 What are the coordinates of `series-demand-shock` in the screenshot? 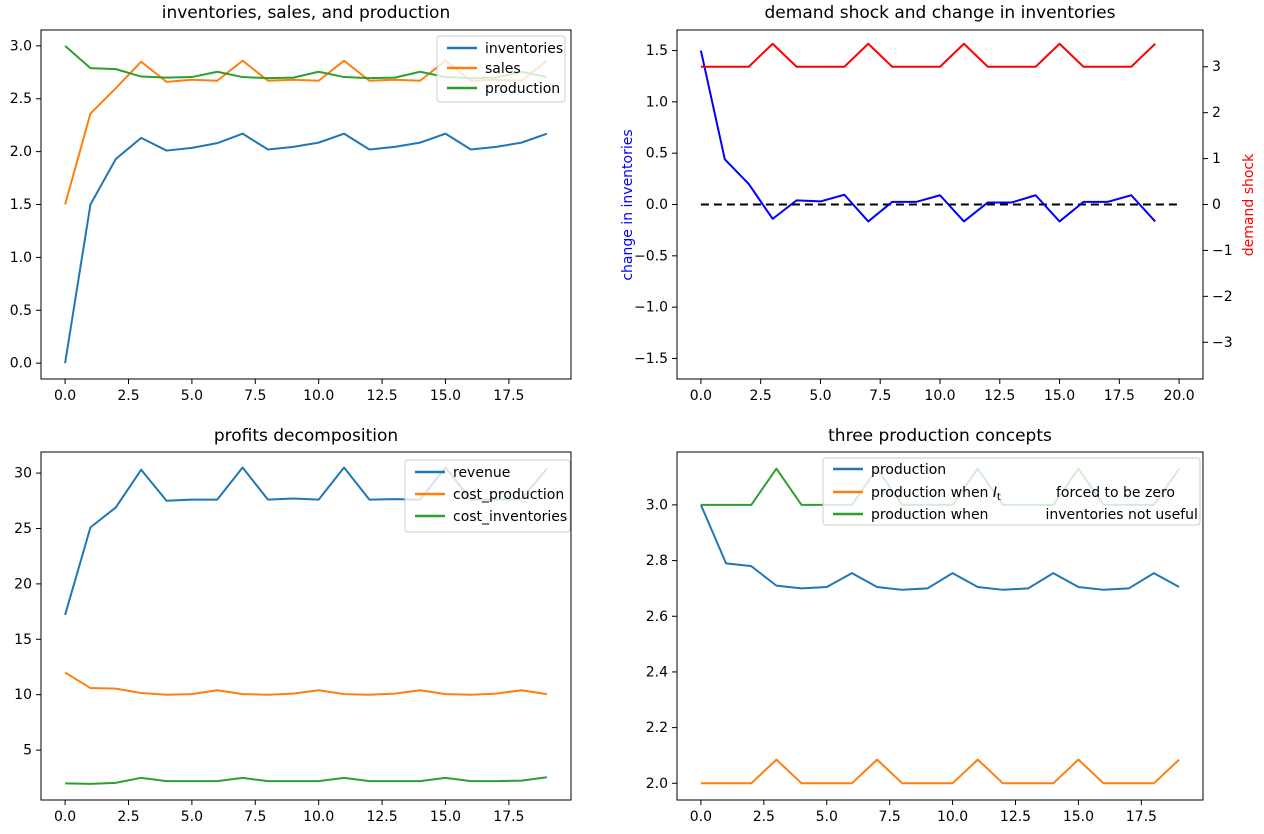 It's located at (928, 55).